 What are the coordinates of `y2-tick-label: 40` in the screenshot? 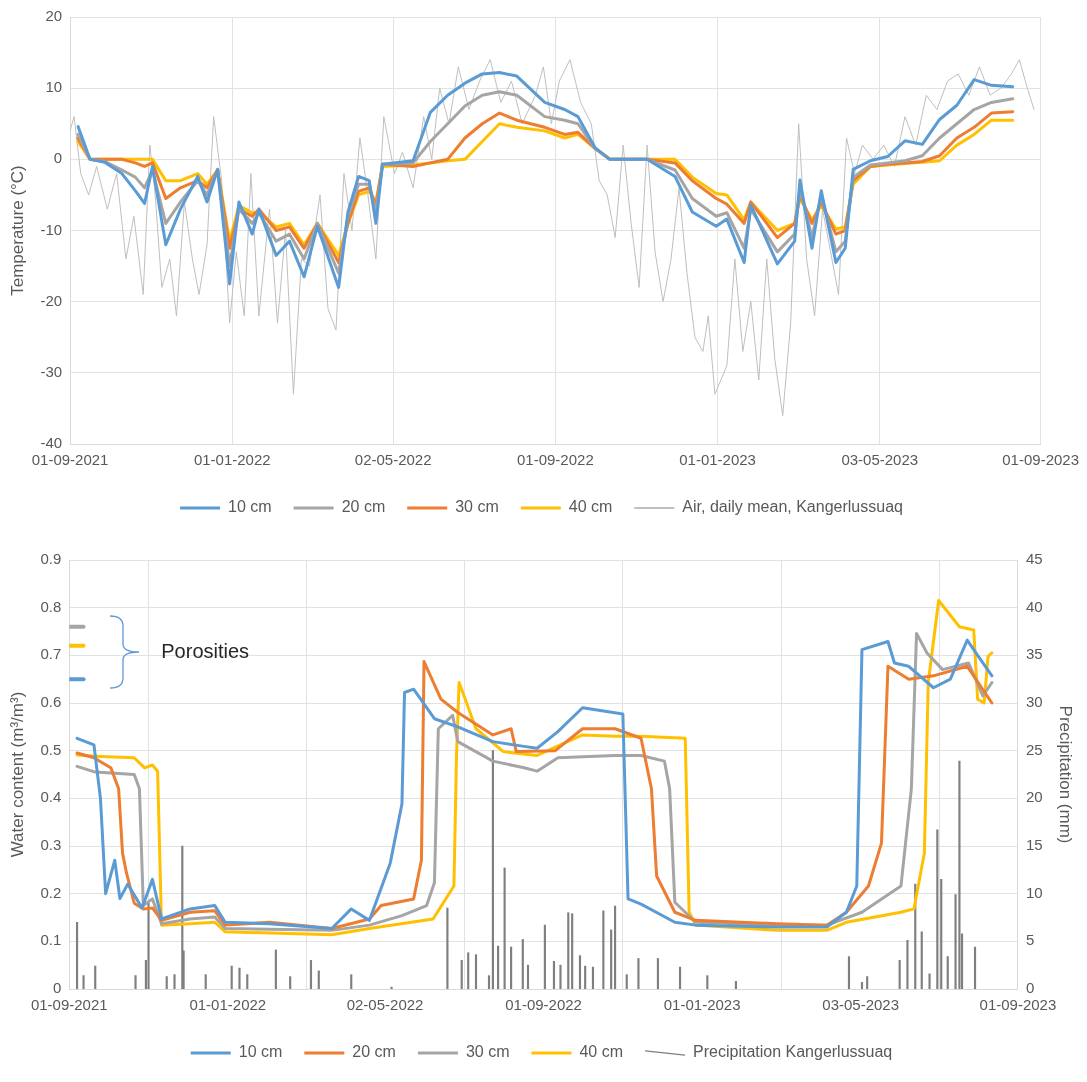 It's located at (1034, 606).